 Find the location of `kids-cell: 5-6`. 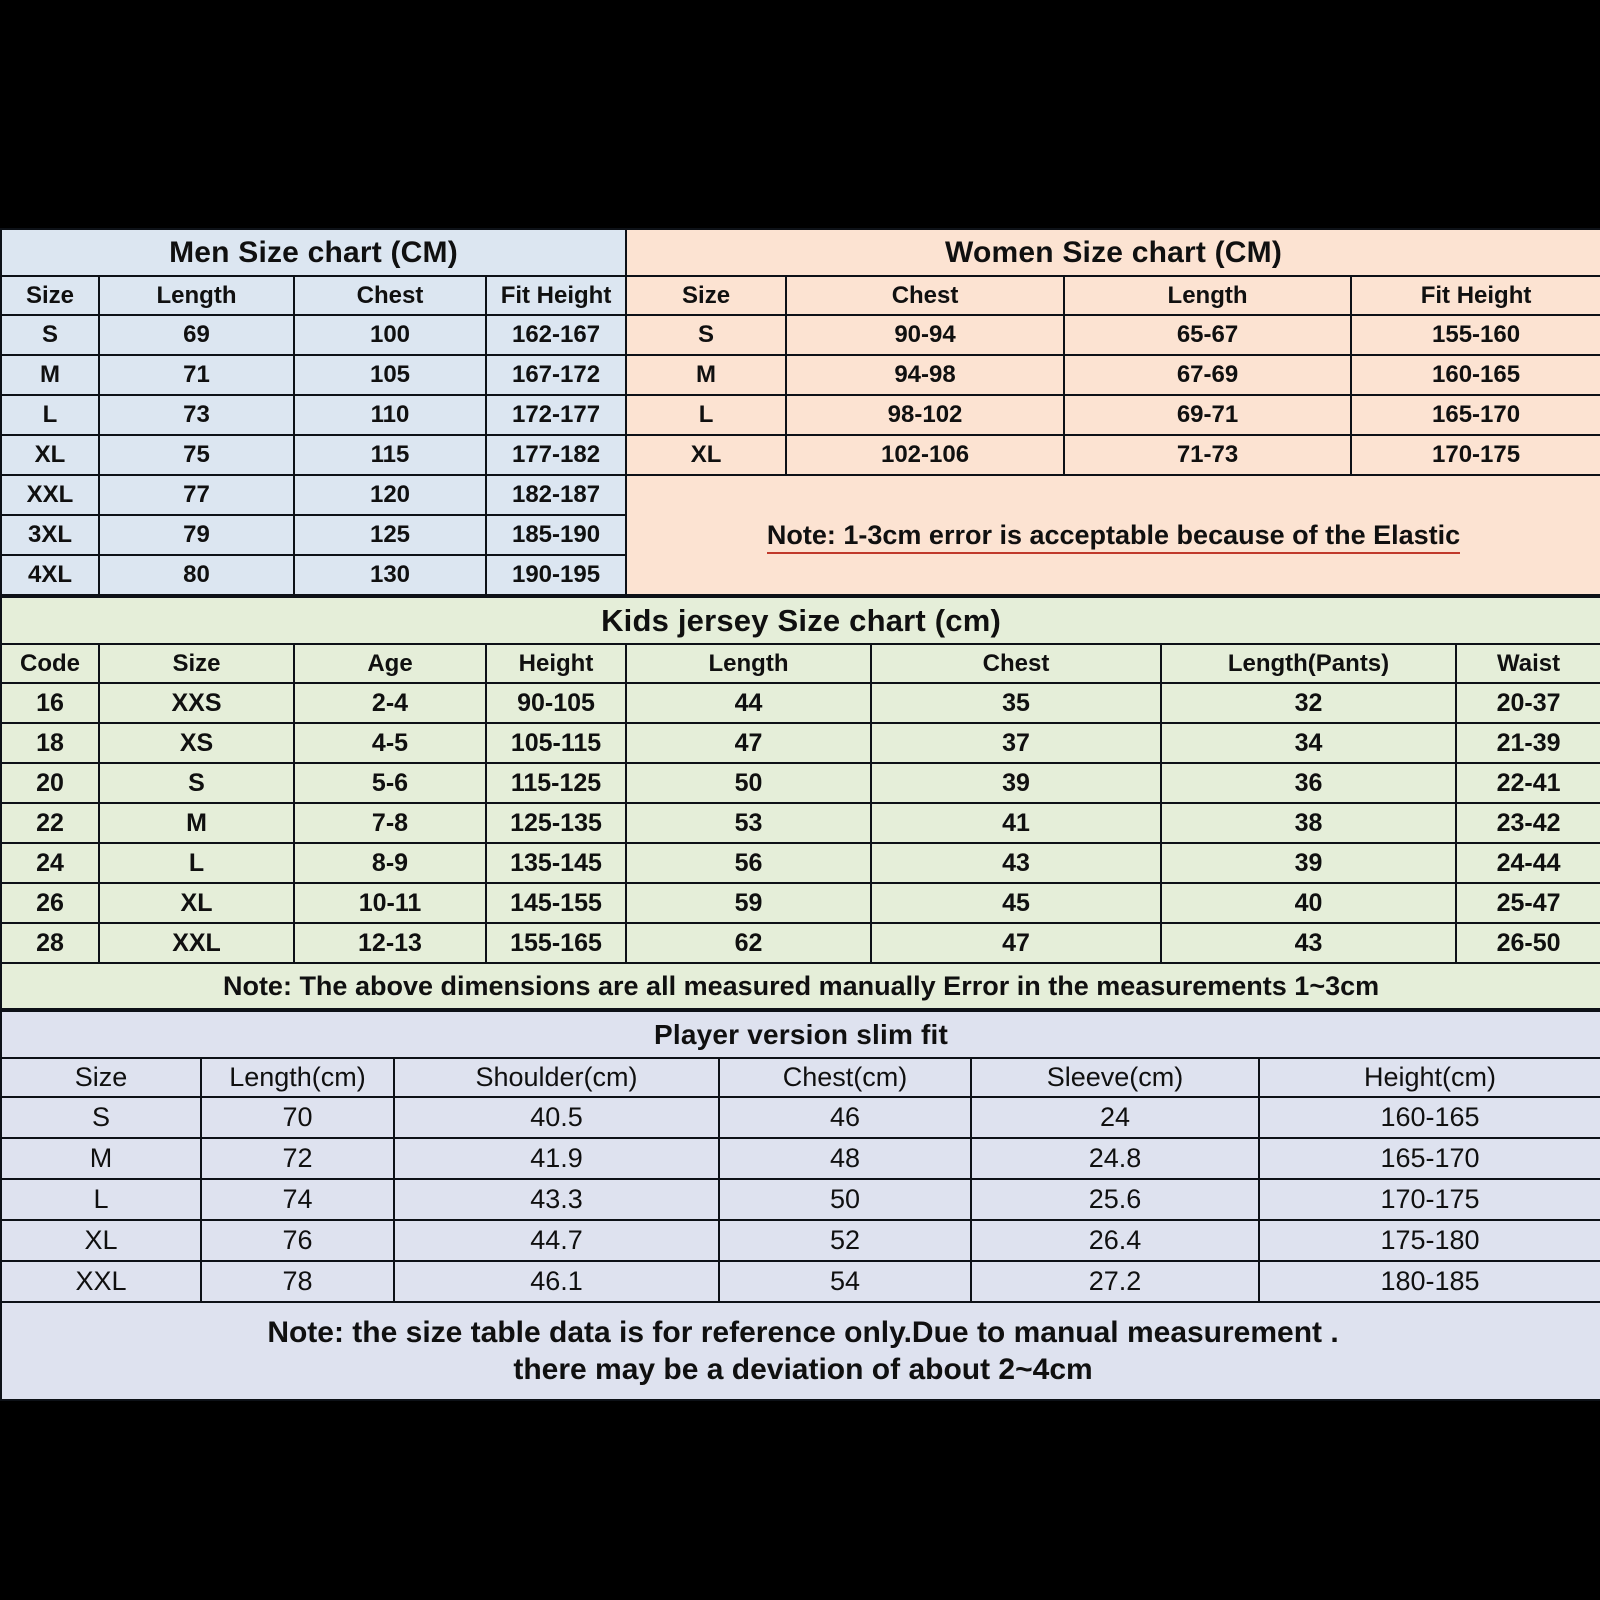

kids-cell: 5-6 is located at coordinates (390, 783).